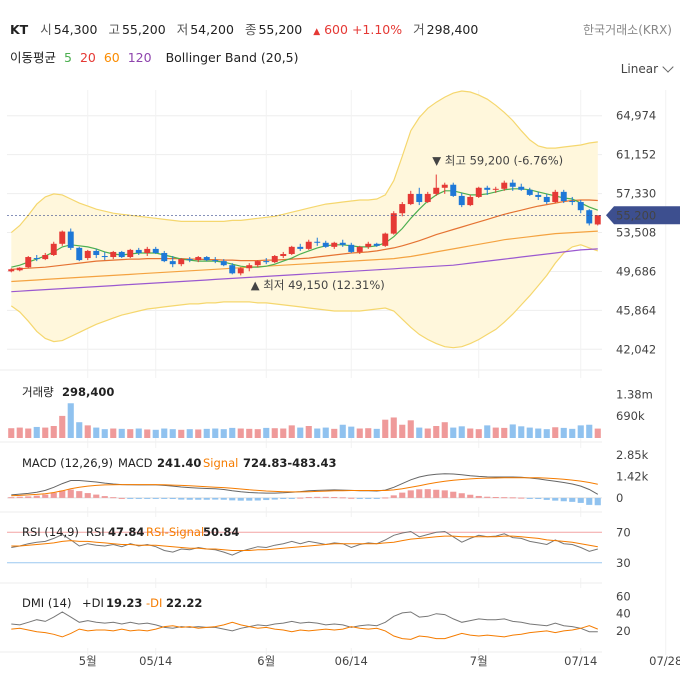 The width and height of the screenshot is (680, 697). Describe the element at coordinates (318, 285) in the screenshot. I see `low-marker-label: ▲ 최저 49,150 (12.31%)` at that location.